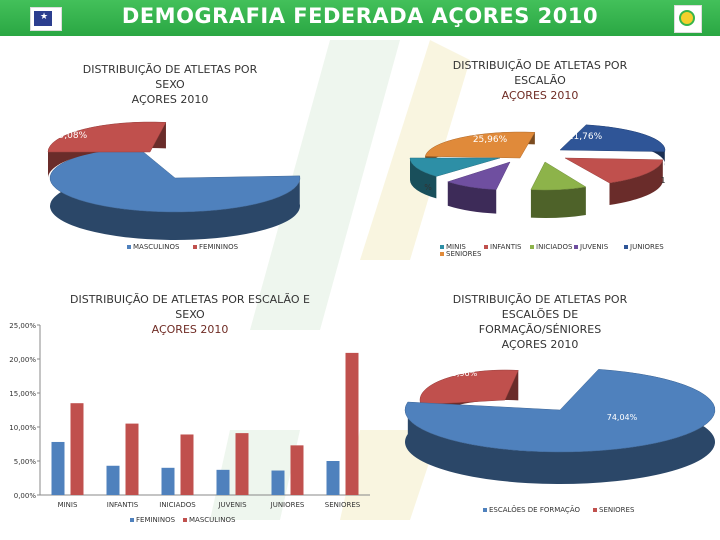 The width and height of the screenshot is (720, 540). What do you see at coordinates (287, 505) in the screenshot?
I see `bar-xtick-4: JUNIORES` at bounding box center [287, 505].